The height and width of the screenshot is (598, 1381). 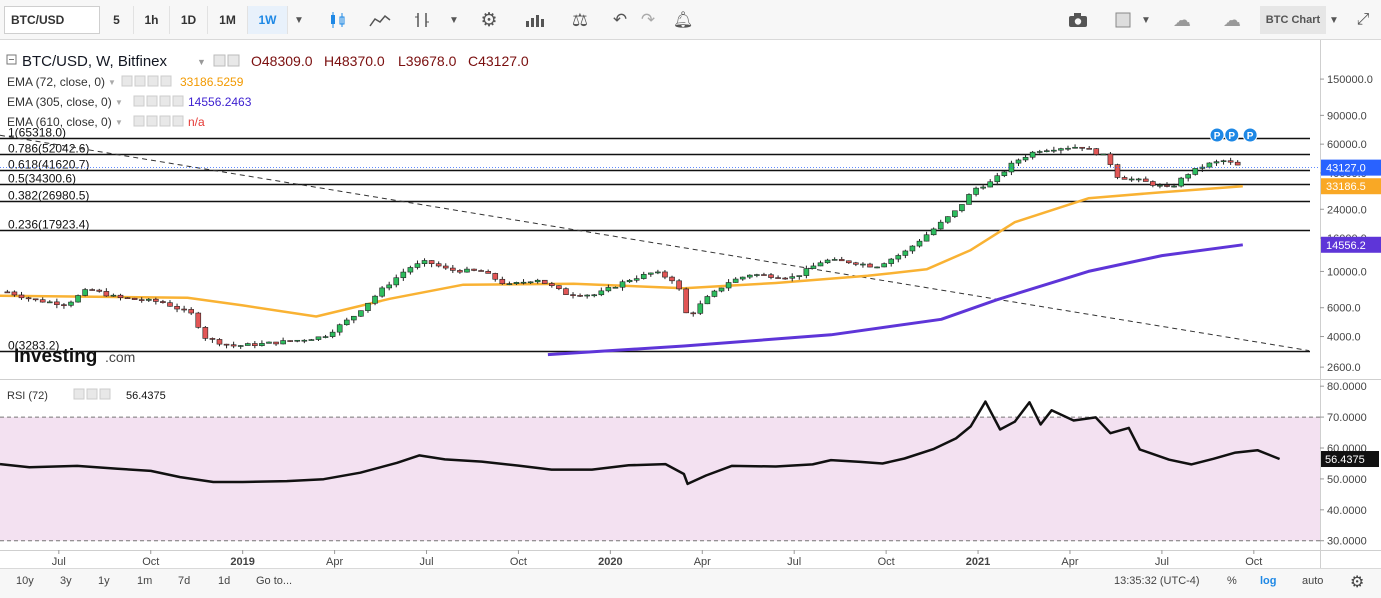 I want to click on ema72-settings-icons, so click(x=146, y=81).